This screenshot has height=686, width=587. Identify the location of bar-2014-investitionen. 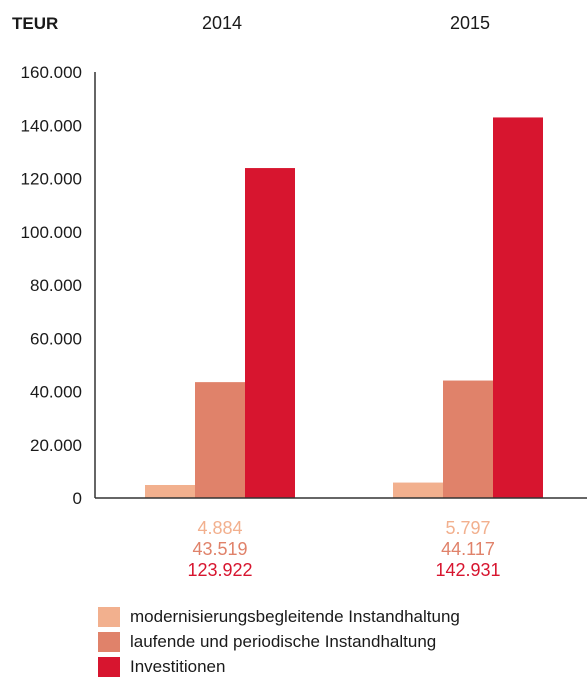
(270, 333).